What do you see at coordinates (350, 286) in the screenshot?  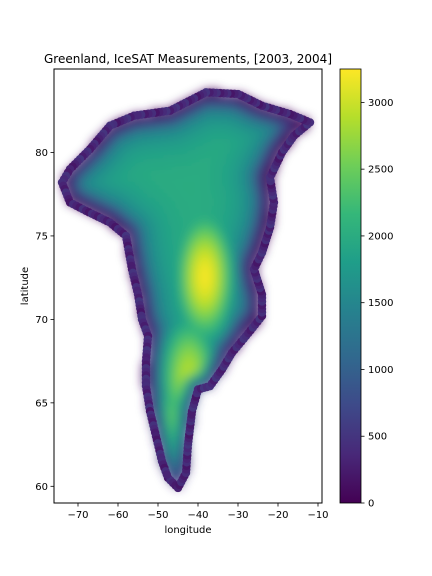 I see `colorbar` at bounding box center [350, 286].